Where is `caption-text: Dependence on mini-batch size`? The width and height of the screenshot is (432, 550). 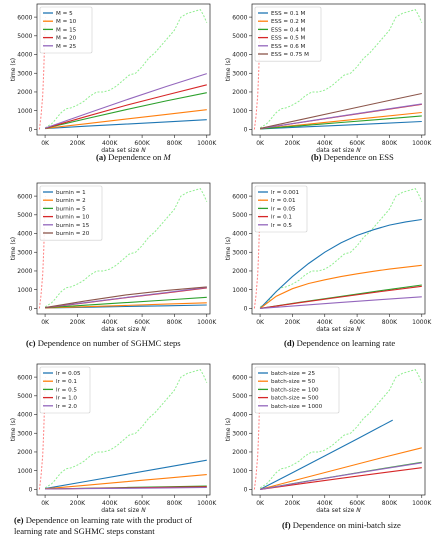
caption-text: Dependence on mini-batch size is located at coordinates (346, 525).